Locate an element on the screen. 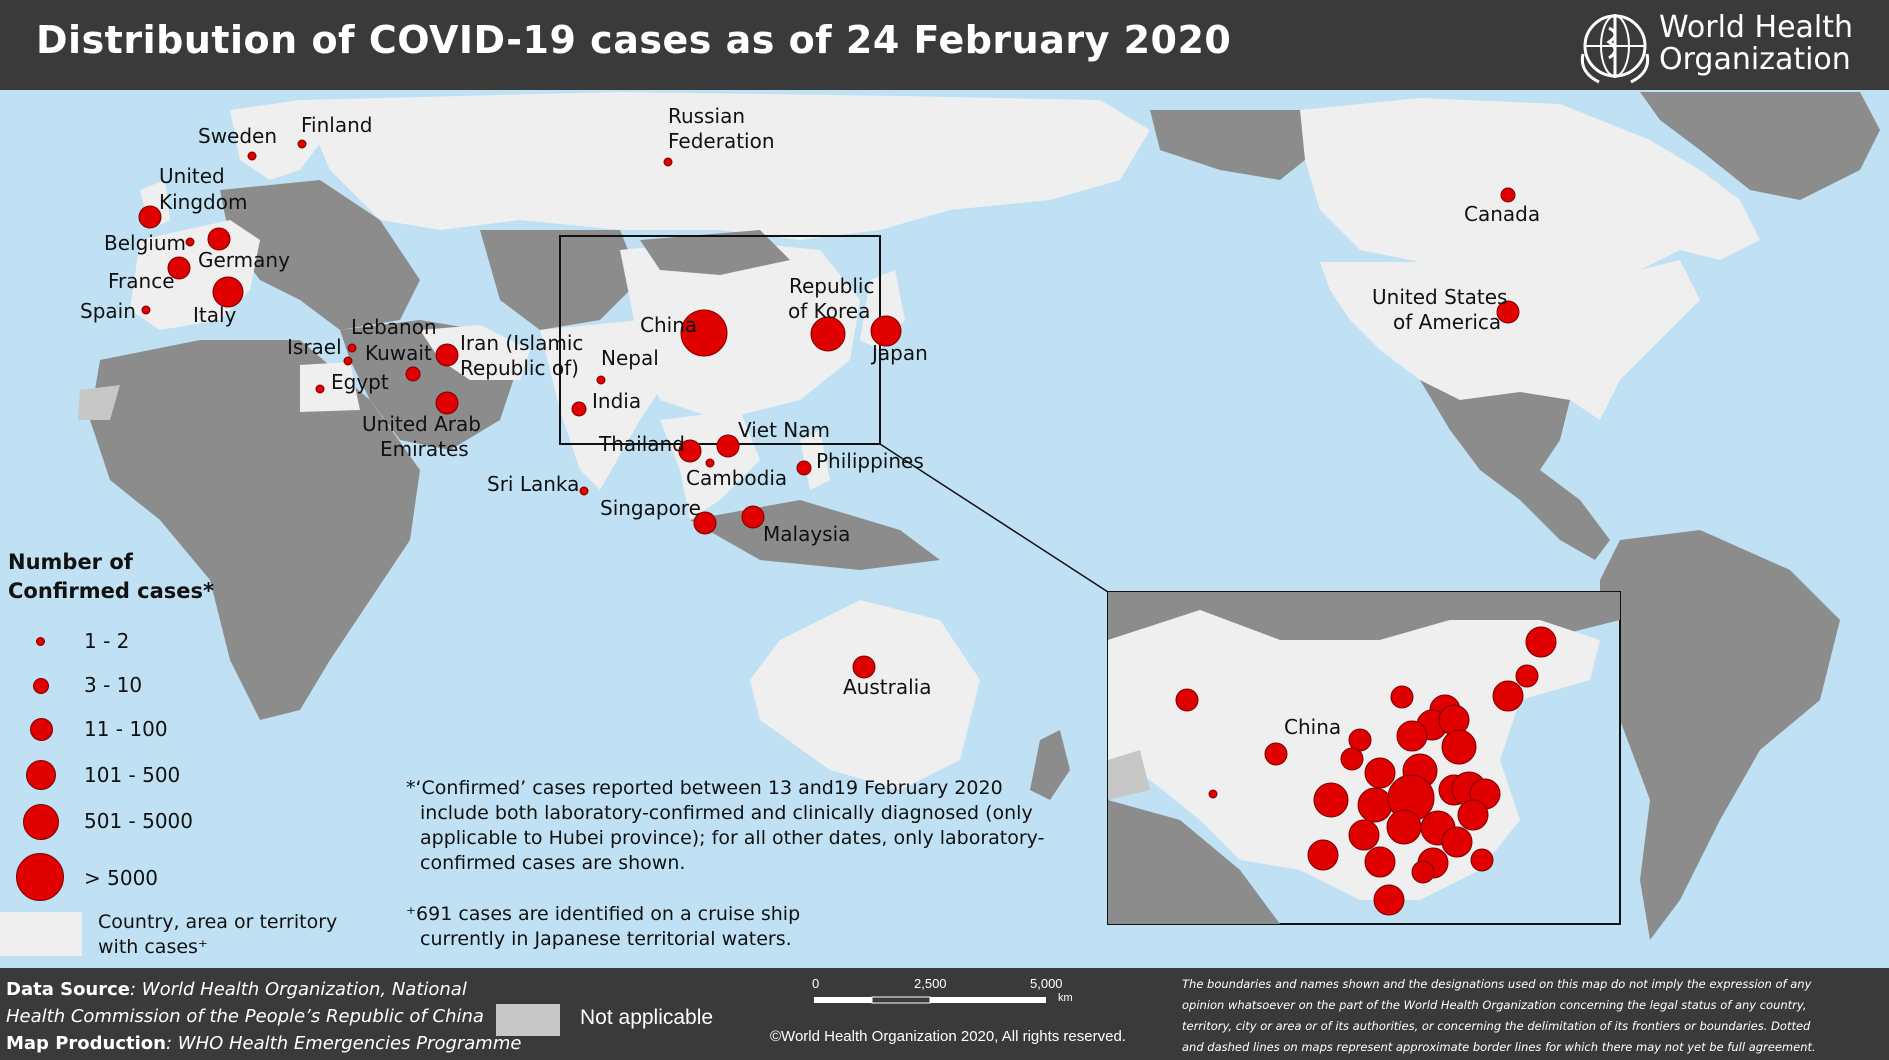 The height and width of the screenshot is (1060, 1889). marker-canada is located at coordinates (1508, 195).